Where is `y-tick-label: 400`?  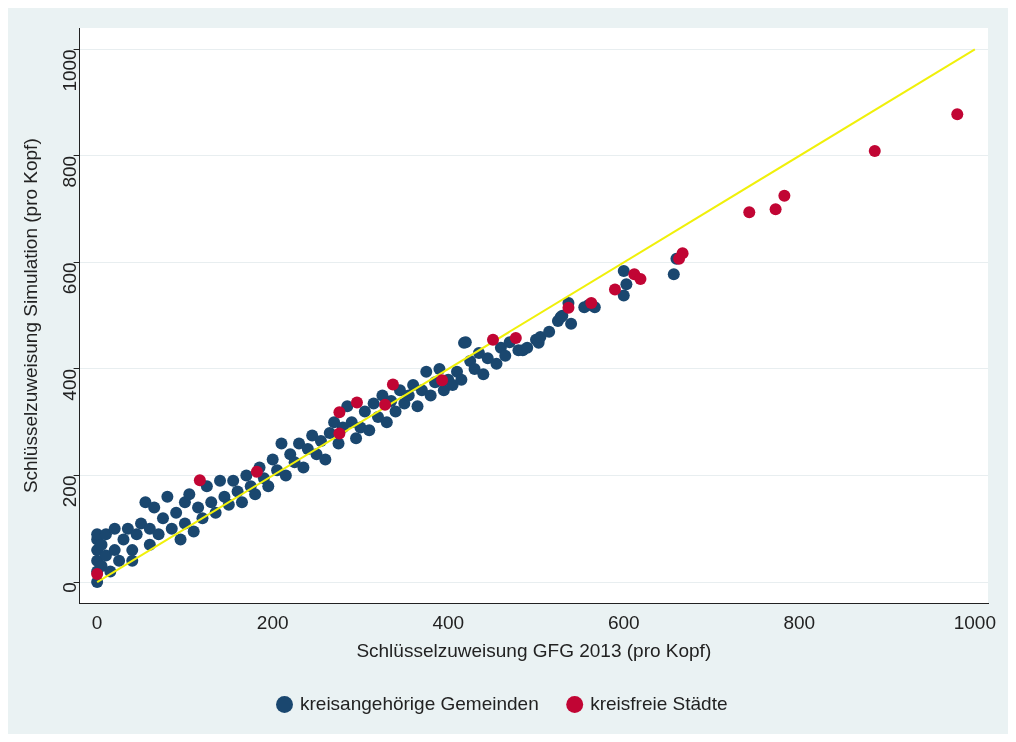
y-tick-label: 400 is located at coordinates (69, 384).